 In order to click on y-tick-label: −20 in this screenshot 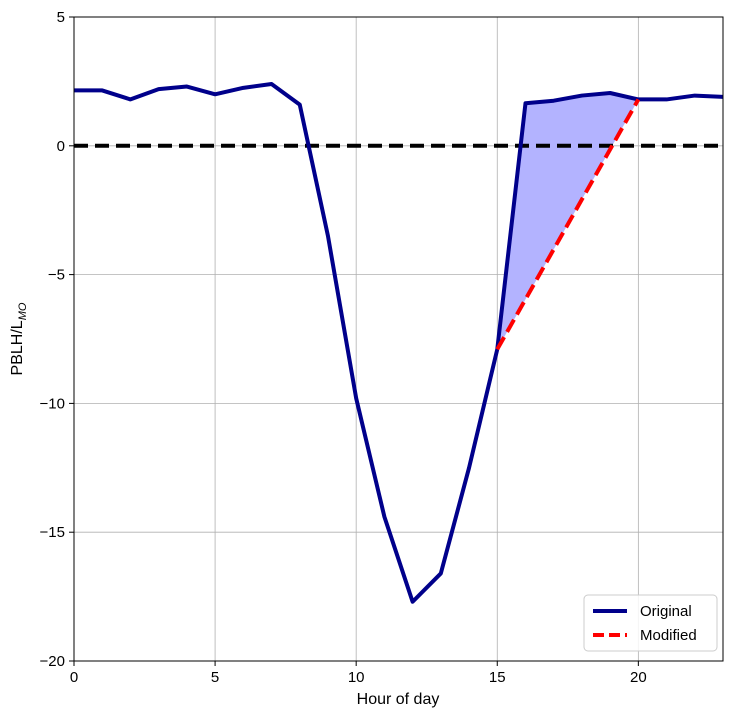, I will do `click(52, 661)`.